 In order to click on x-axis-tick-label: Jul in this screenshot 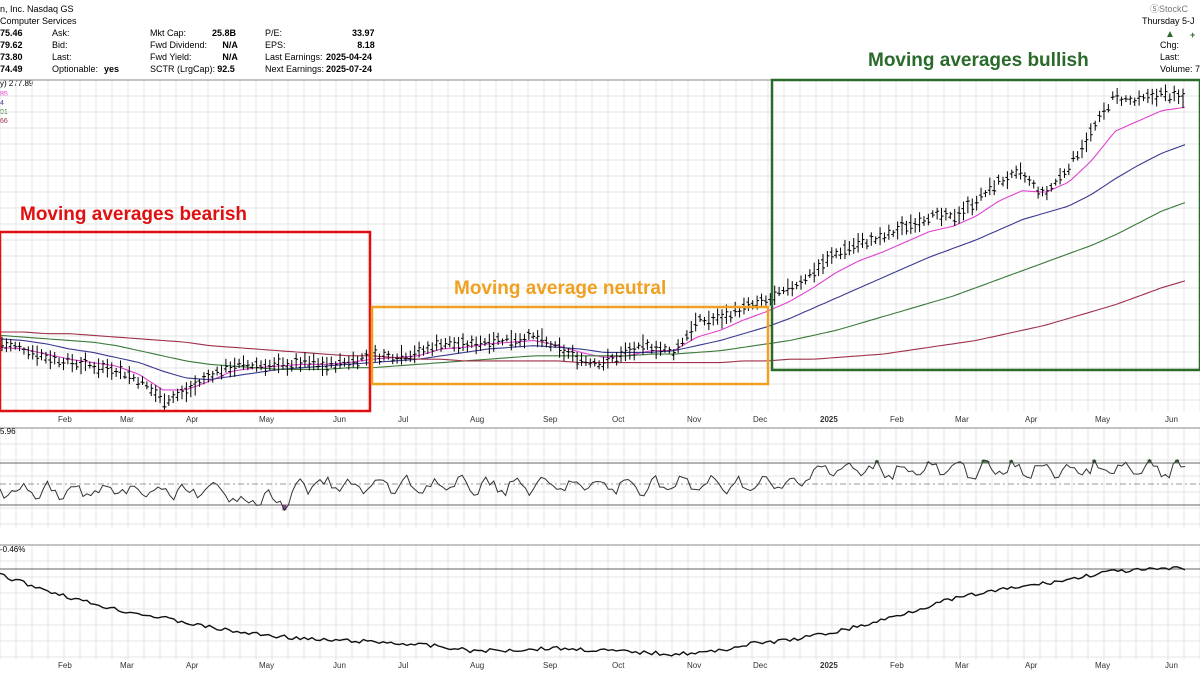, I will do `click(403, 665)`.